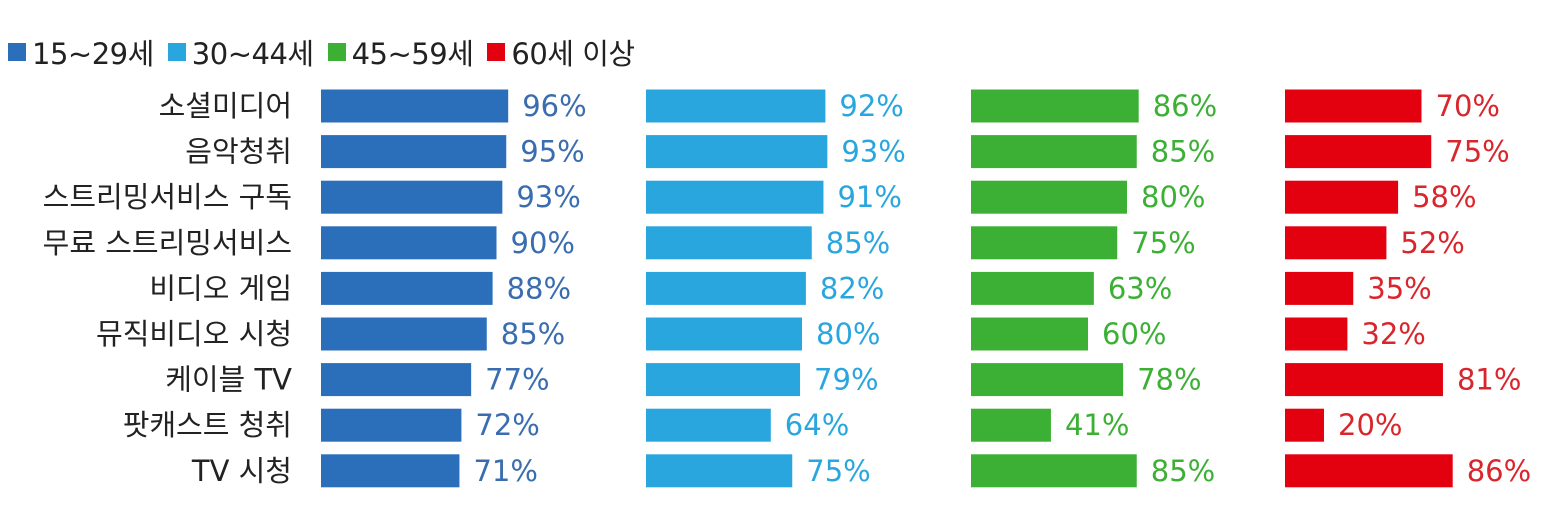 The image size is (1564, 516). I want to click on data-label: 81%, so click(1489, 380).